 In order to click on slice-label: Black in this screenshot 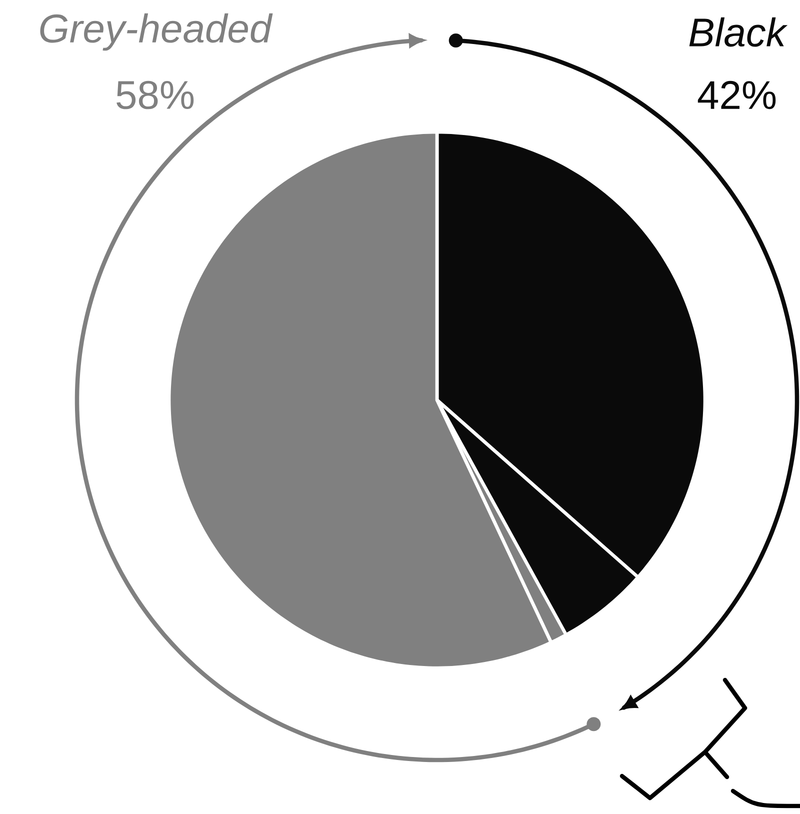, I will do `click(738, 32)`.